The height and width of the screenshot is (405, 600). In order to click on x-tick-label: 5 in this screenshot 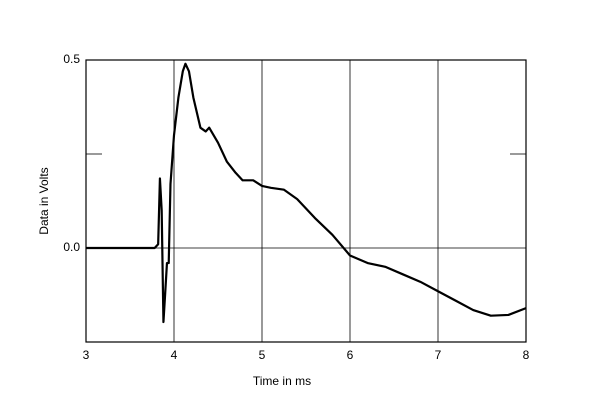, I will do `click(262, 355)`.